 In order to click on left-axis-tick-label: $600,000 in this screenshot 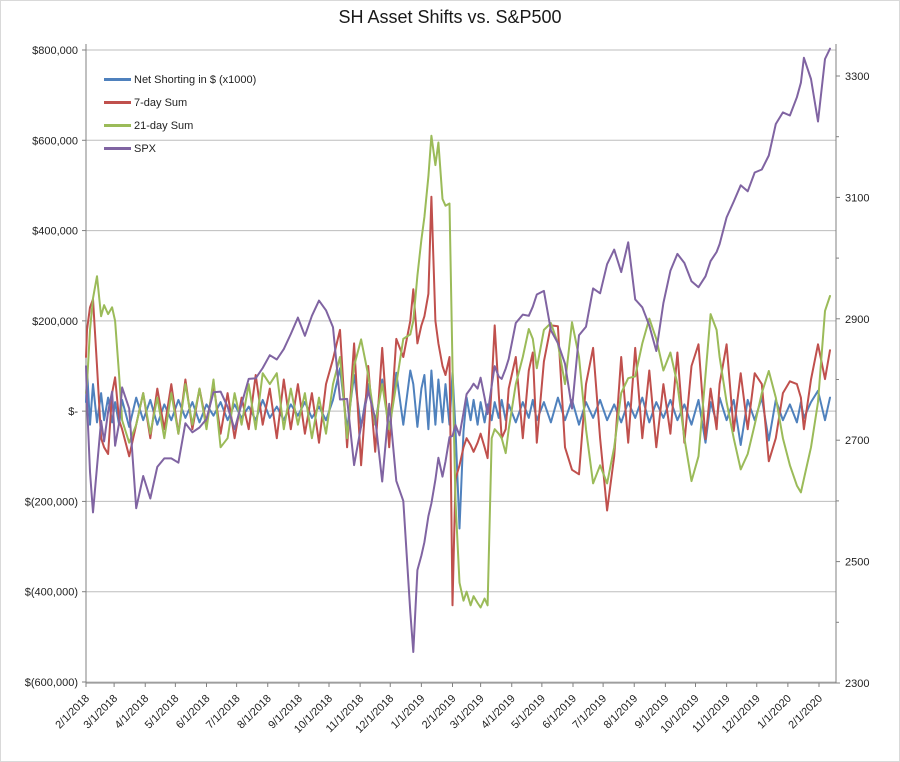, I will do `click(55, 141)`.